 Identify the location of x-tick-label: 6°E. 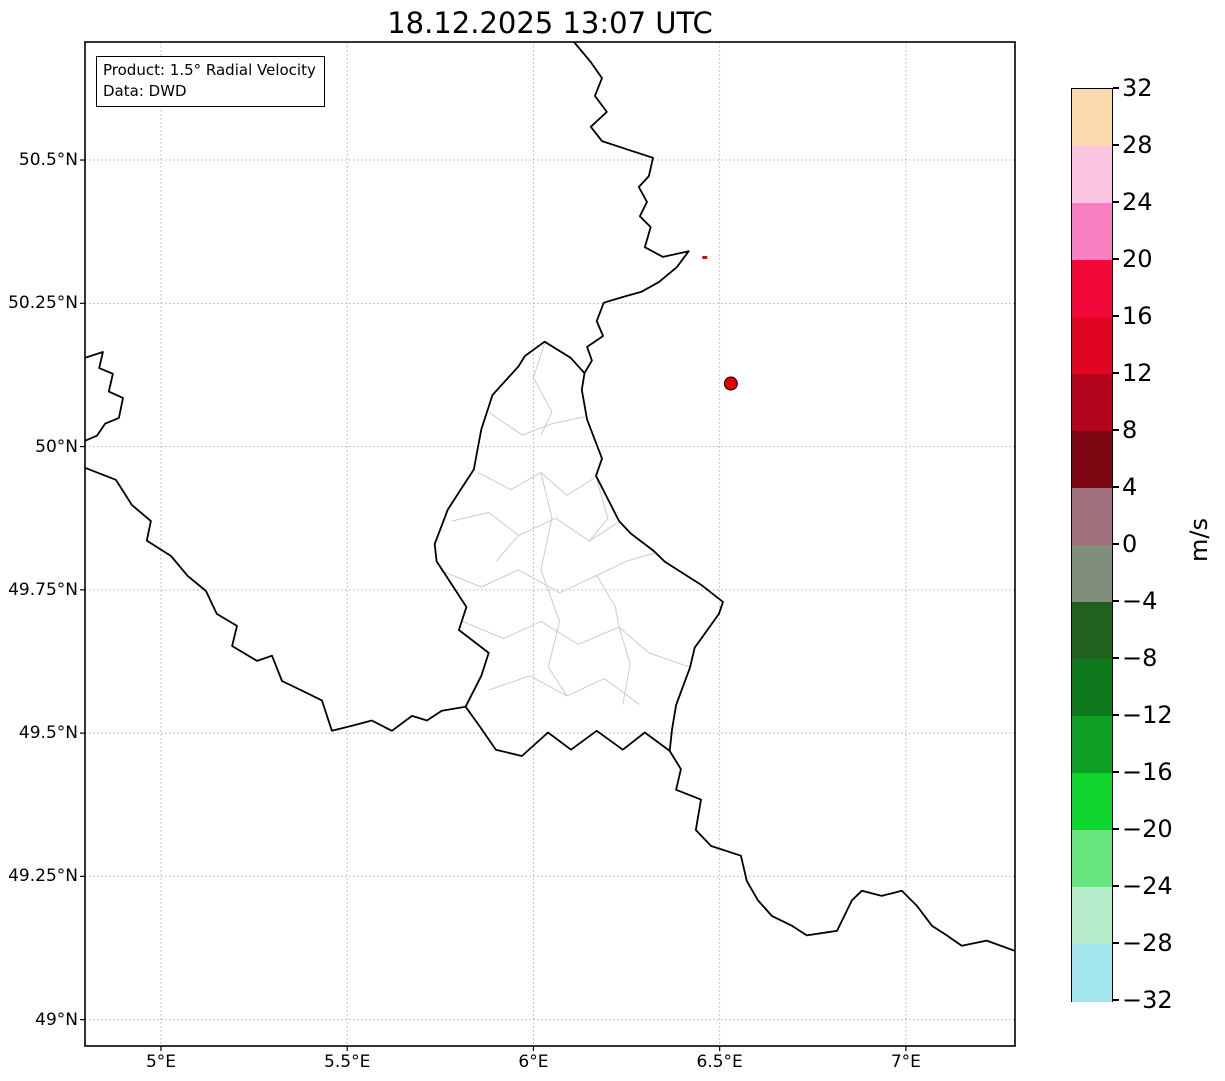
(533, 1062).